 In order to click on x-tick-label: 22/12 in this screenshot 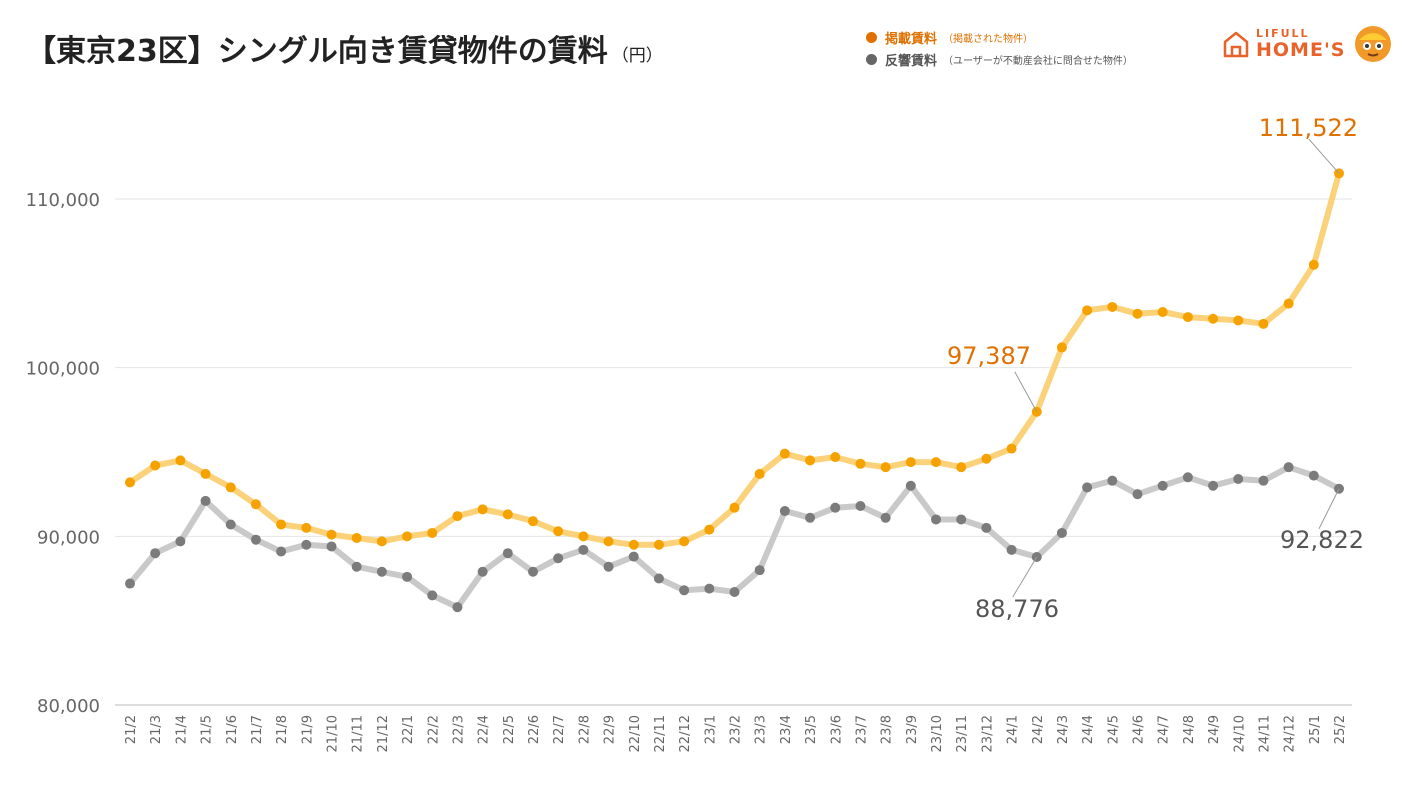, I will do `click(685, 733)`.